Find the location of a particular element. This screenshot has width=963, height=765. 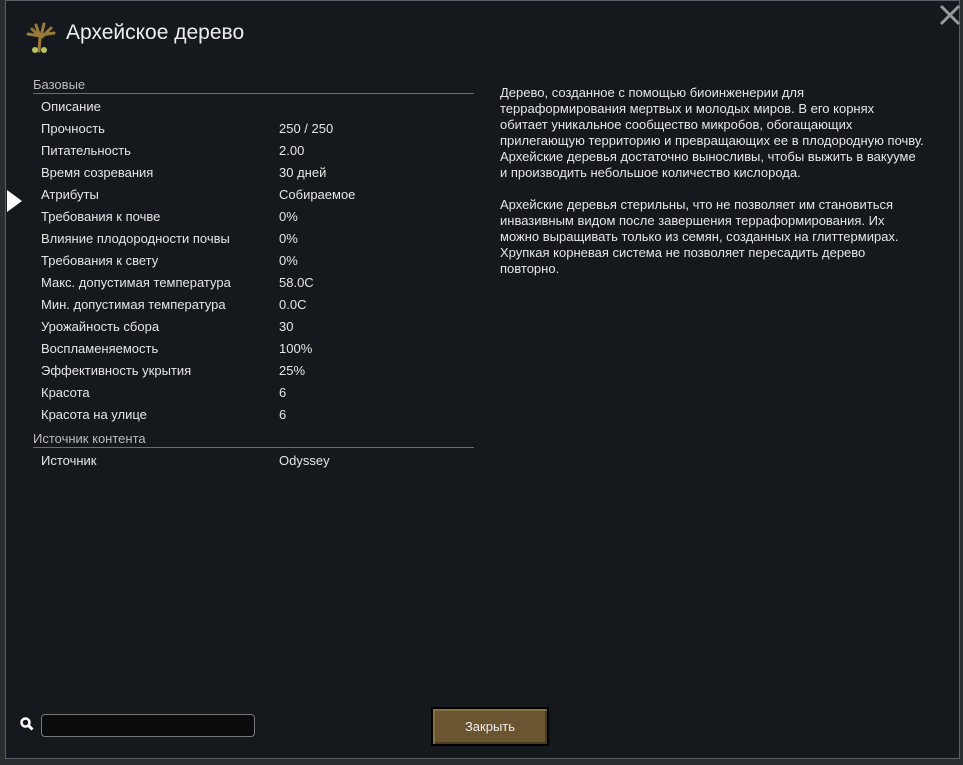

search-input is located at coordinates (148, 725).